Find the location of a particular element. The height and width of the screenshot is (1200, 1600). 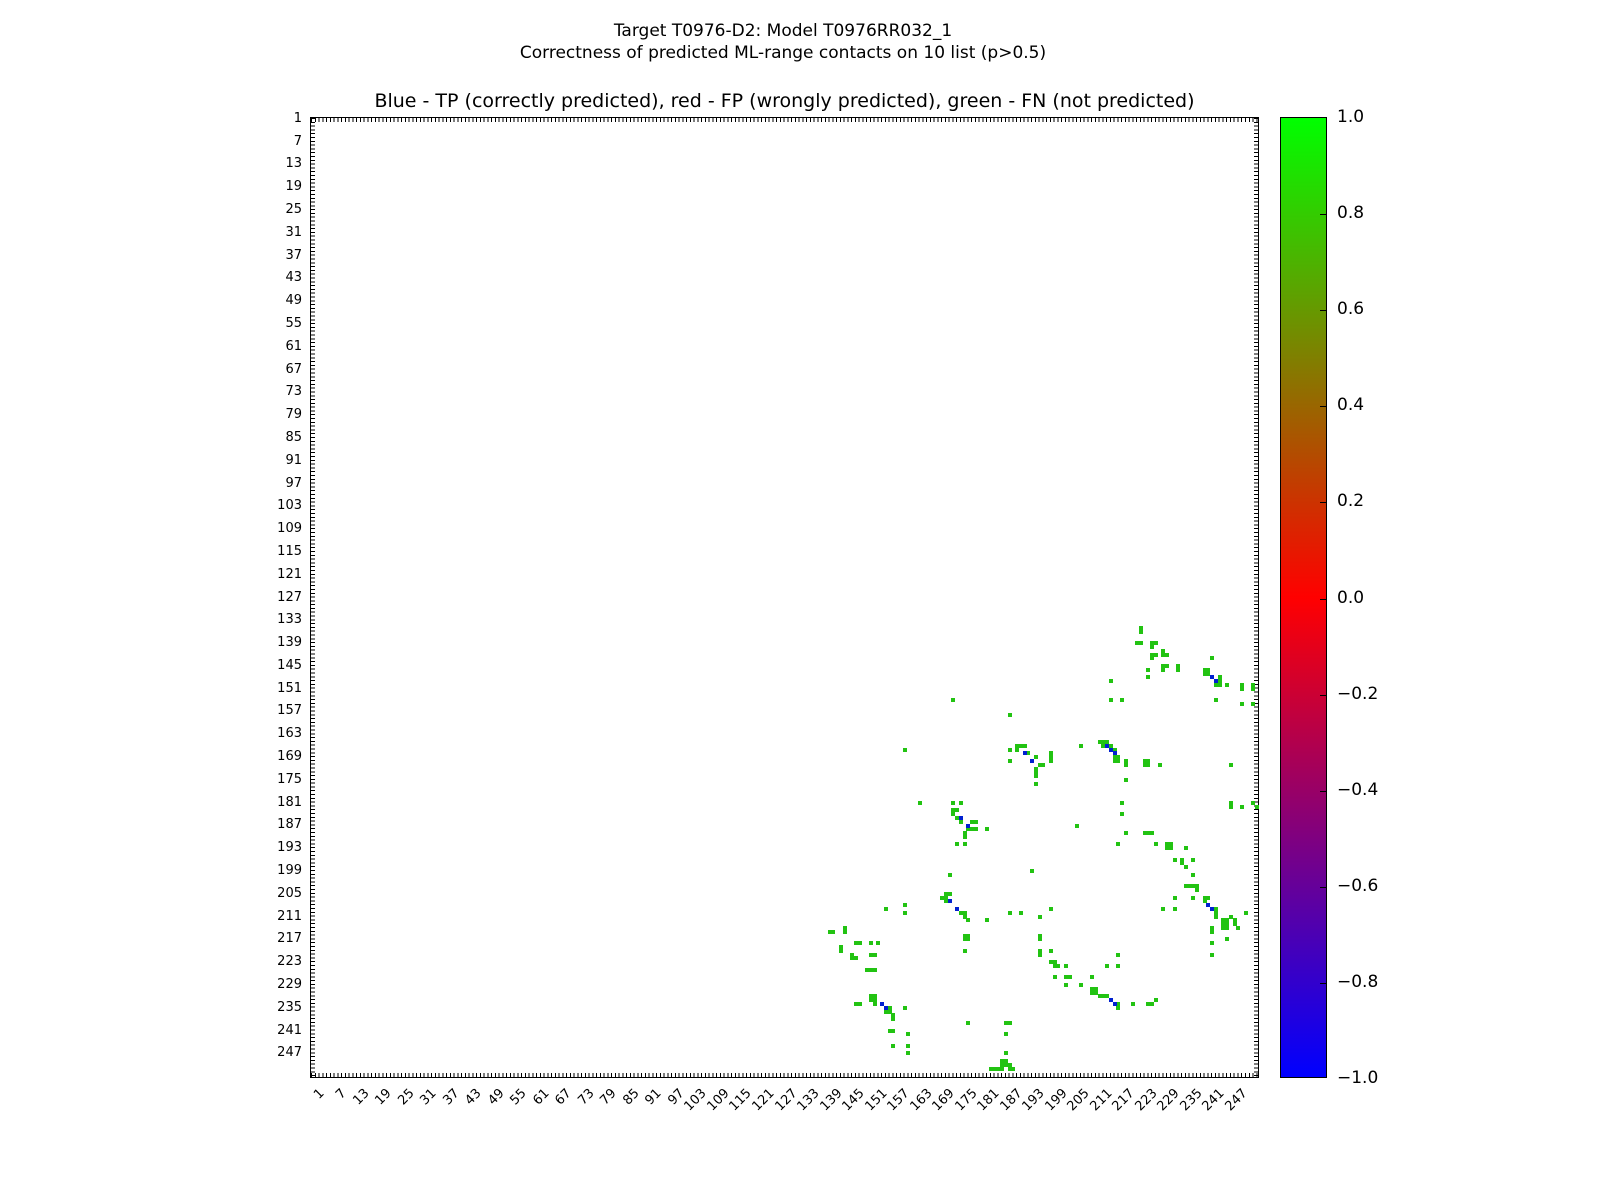

y-tick-label: 133 is located at coordinates (289, 620).